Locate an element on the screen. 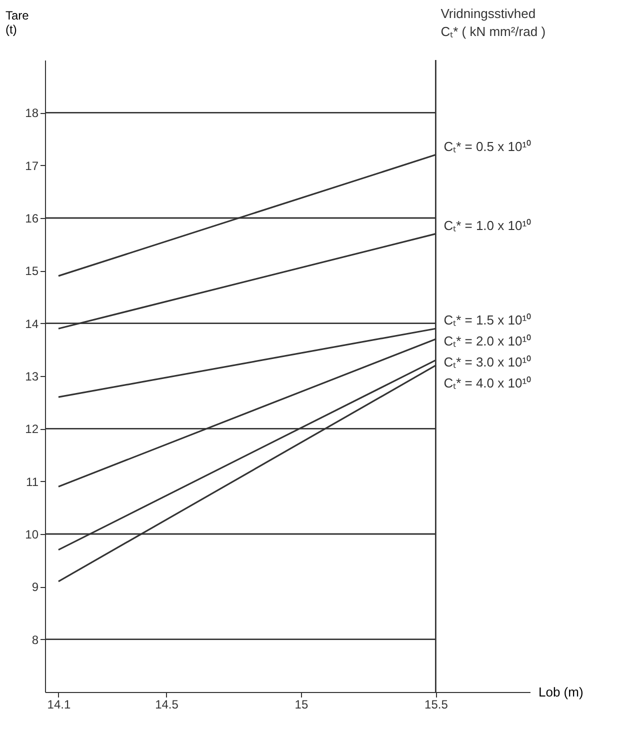 The height and width of the screenshot is (733, 639). x-tick-label: 14.5 is located at coordinates (167, 705).